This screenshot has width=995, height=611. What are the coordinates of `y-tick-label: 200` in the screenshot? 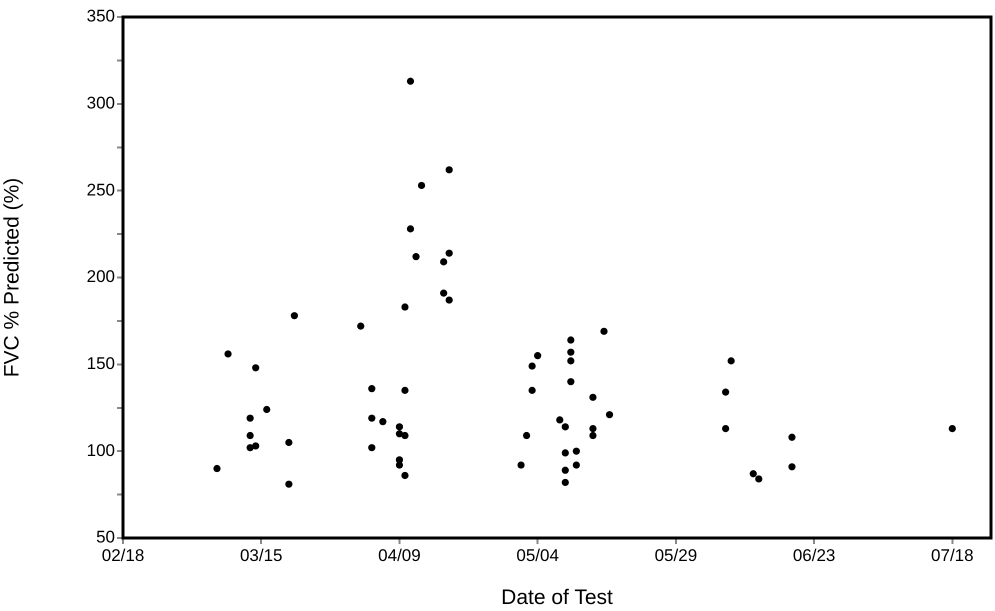 It's located at (100, 276).